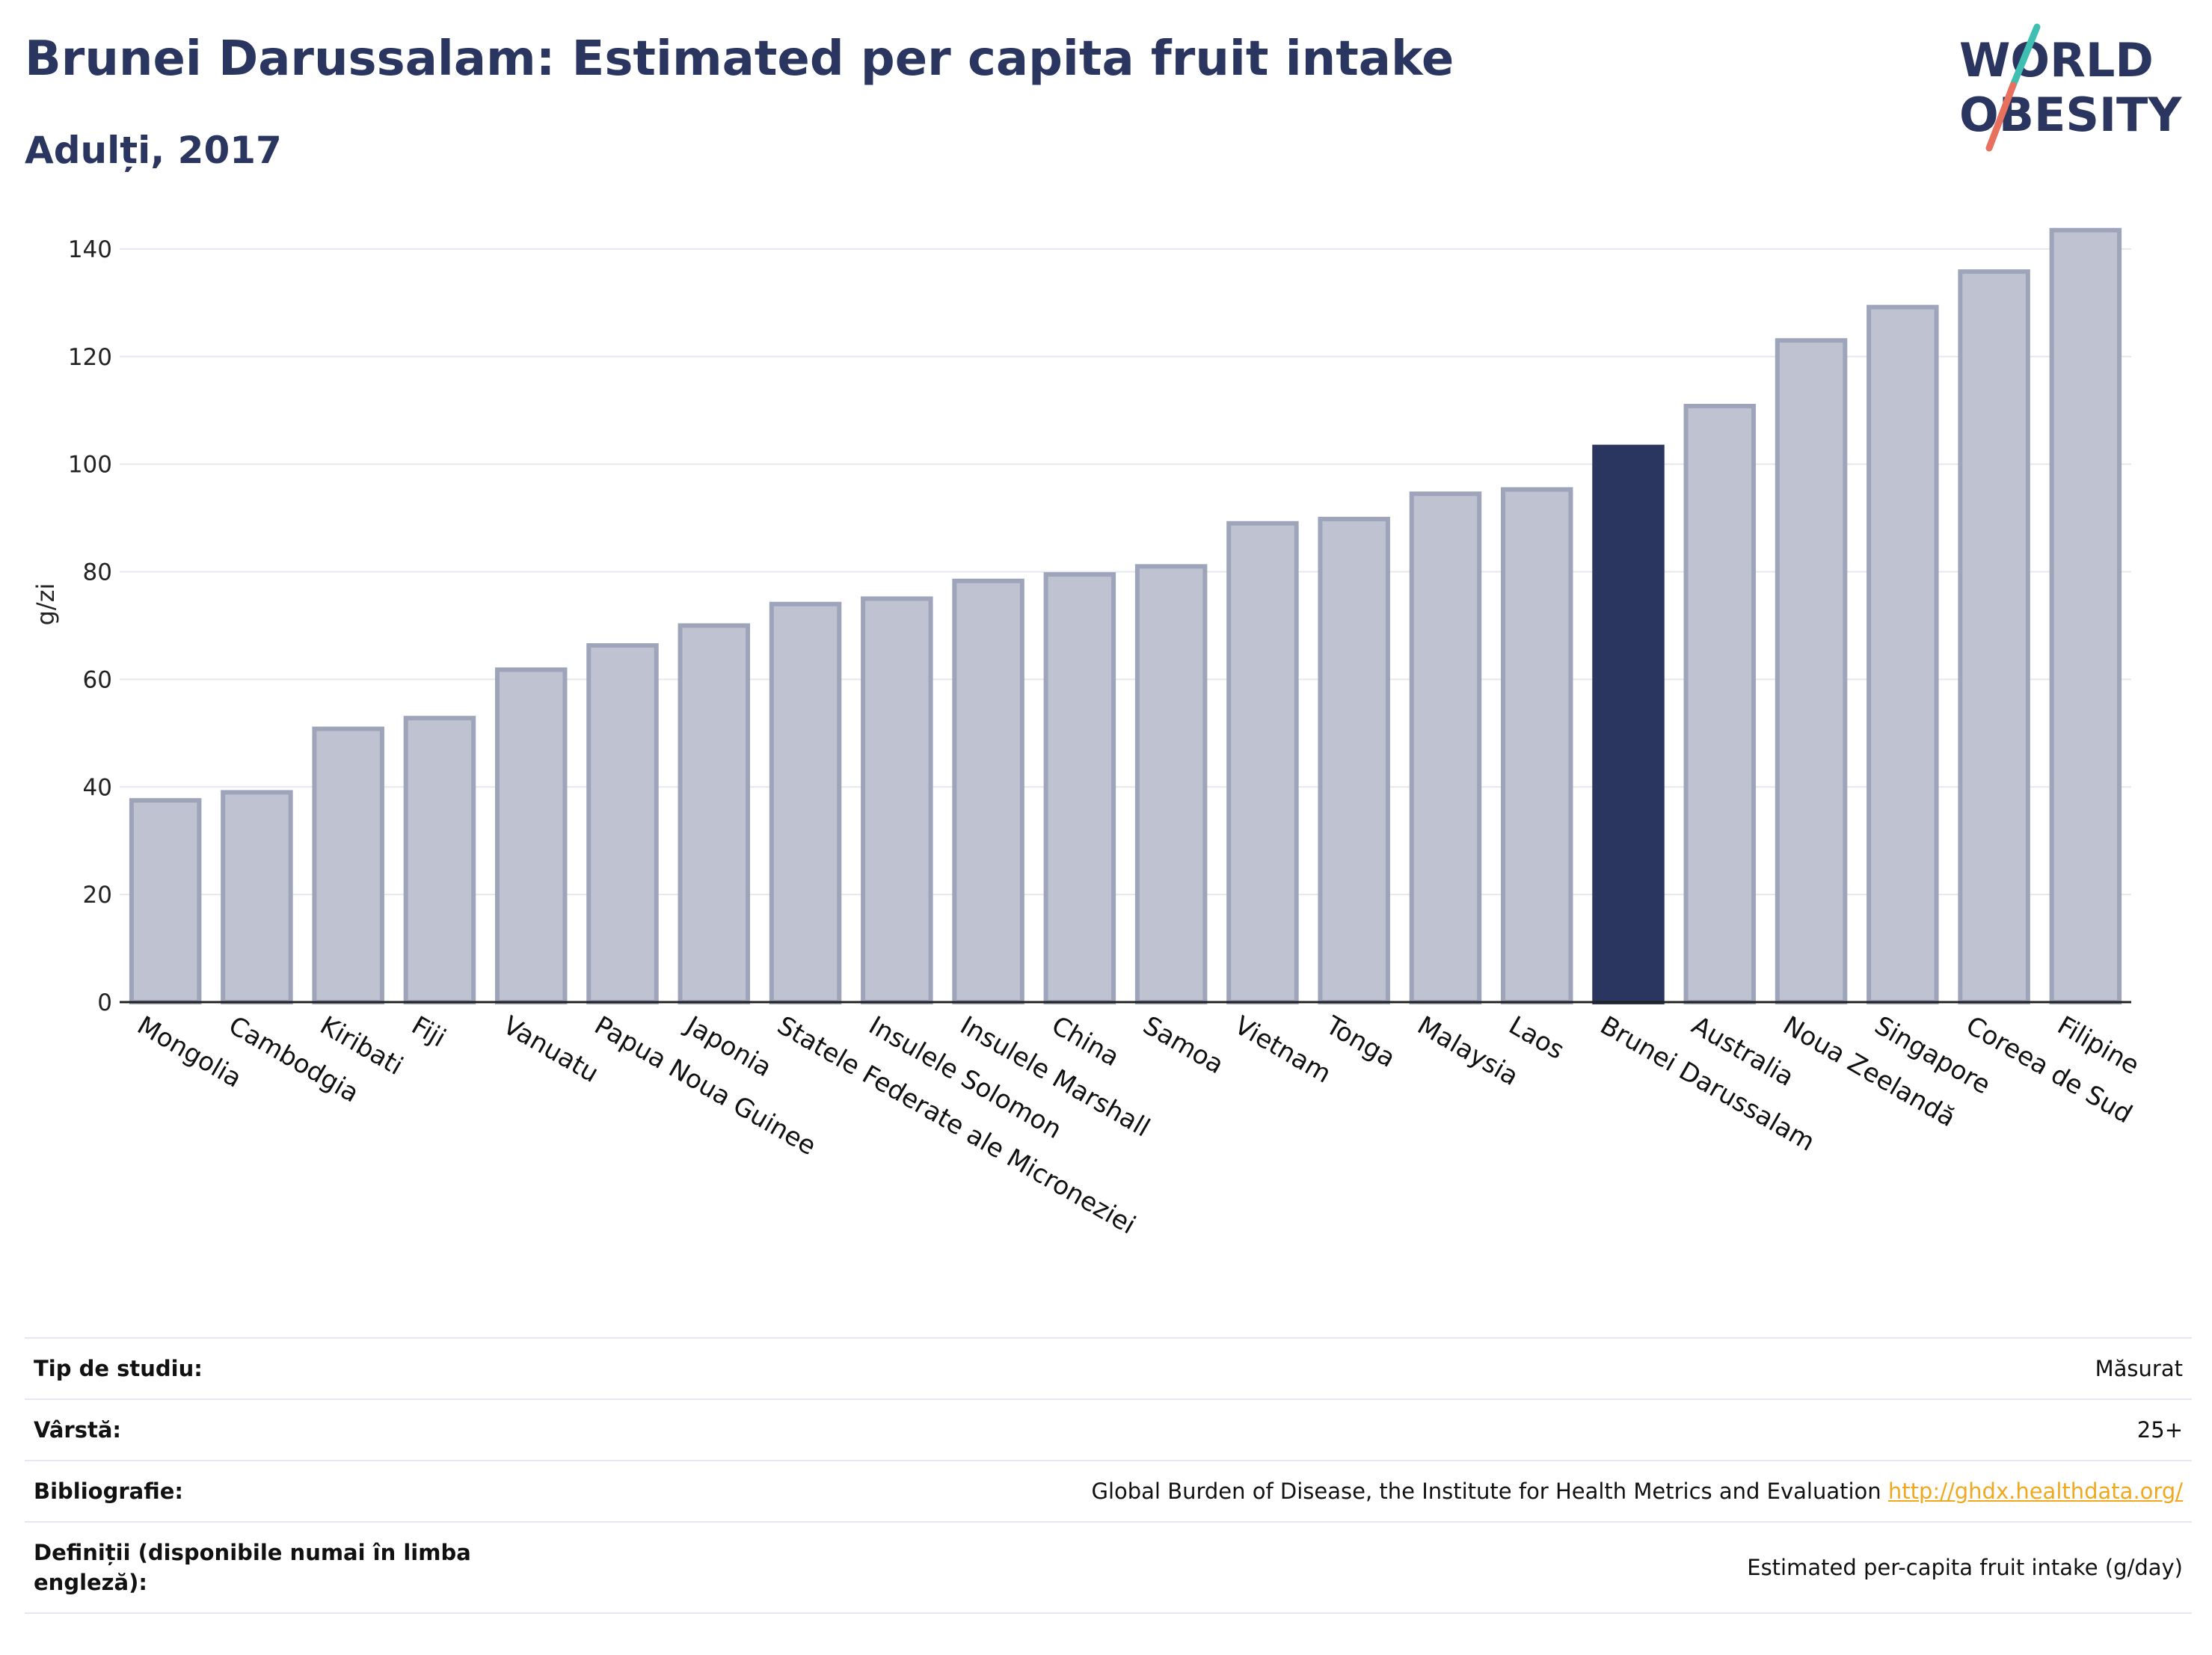 The image size is (2212, 1655). What do you see at coordinates (1467, 1051) in the screenshot?
I see `x-tick-label: Malaysia` at bounding box center [1467, 1051].